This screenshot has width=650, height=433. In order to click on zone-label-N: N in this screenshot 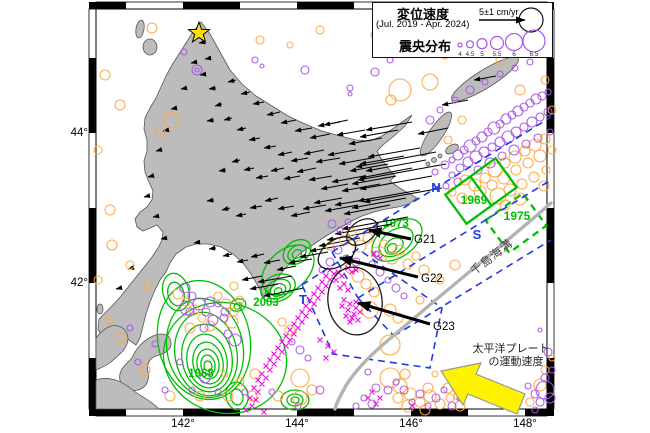, I will do `click(435, 187)`.